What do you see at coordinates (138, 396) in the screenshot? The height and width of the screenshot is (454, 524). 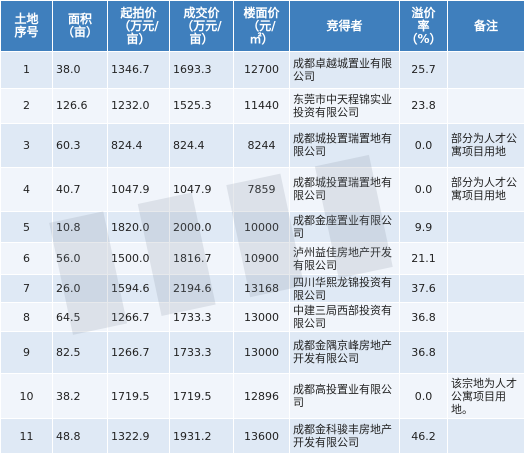 I see `cell-start-price: 1719.5` at bounding box center [138, 396].